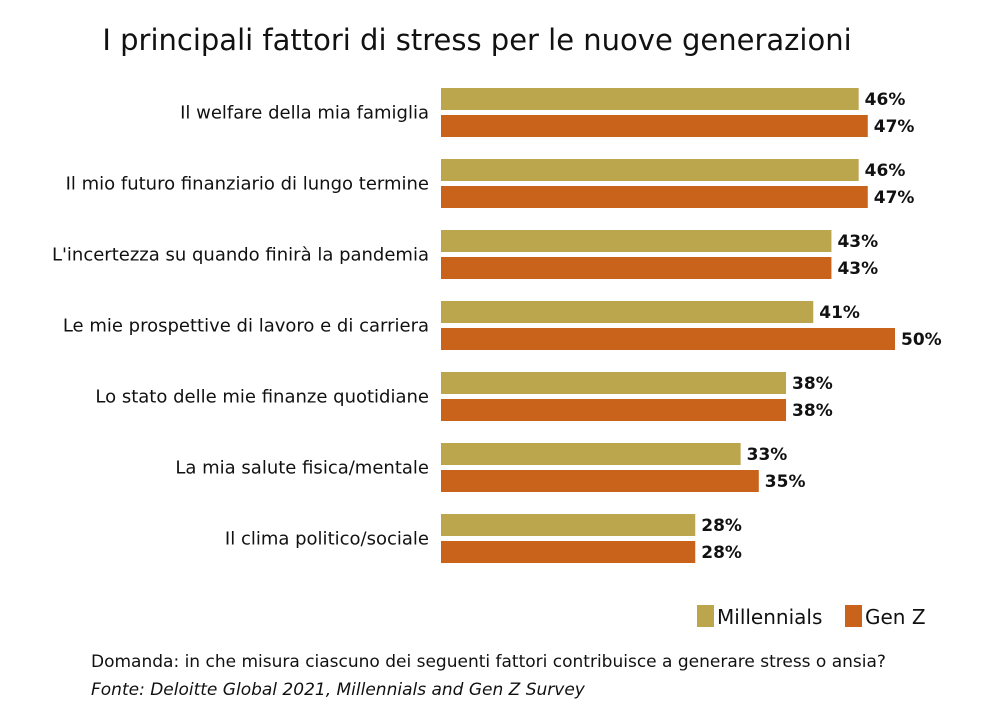 This screenshot has width=988, height=716. Describe the element at coordinates (921, 340) in the screenshot. I see `data-label: 50%` at that location.